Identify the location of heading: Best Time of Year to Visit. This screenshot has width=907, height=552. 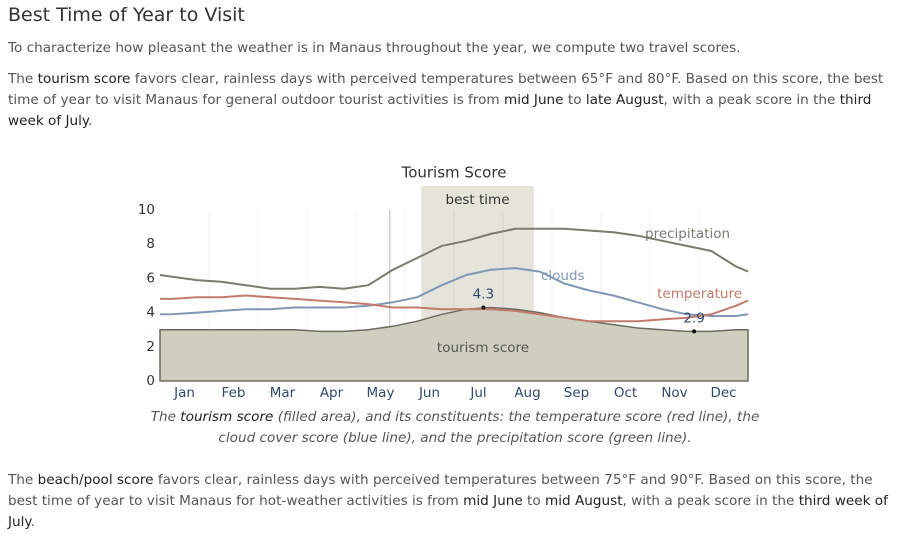
(126, 15).